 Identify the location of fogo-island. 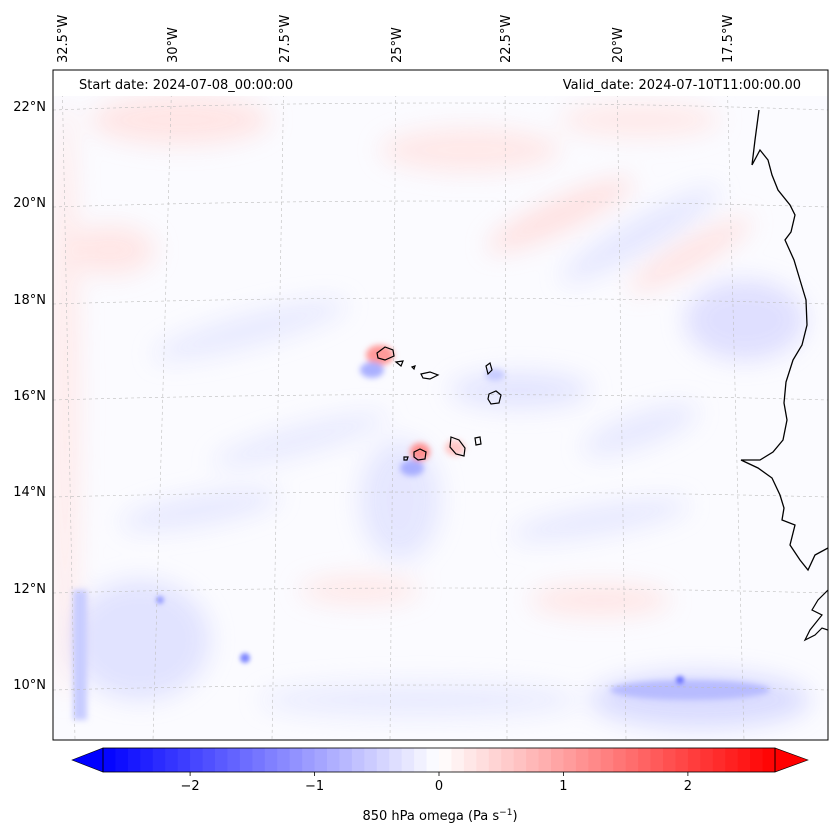
(420, 454).